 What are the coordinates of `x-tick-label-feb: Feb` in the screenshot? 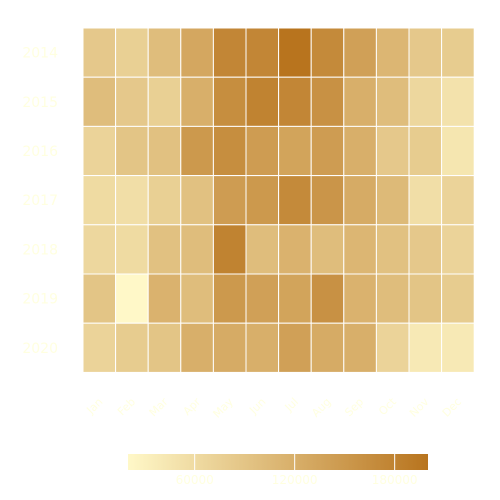 It's located at (126, 406).